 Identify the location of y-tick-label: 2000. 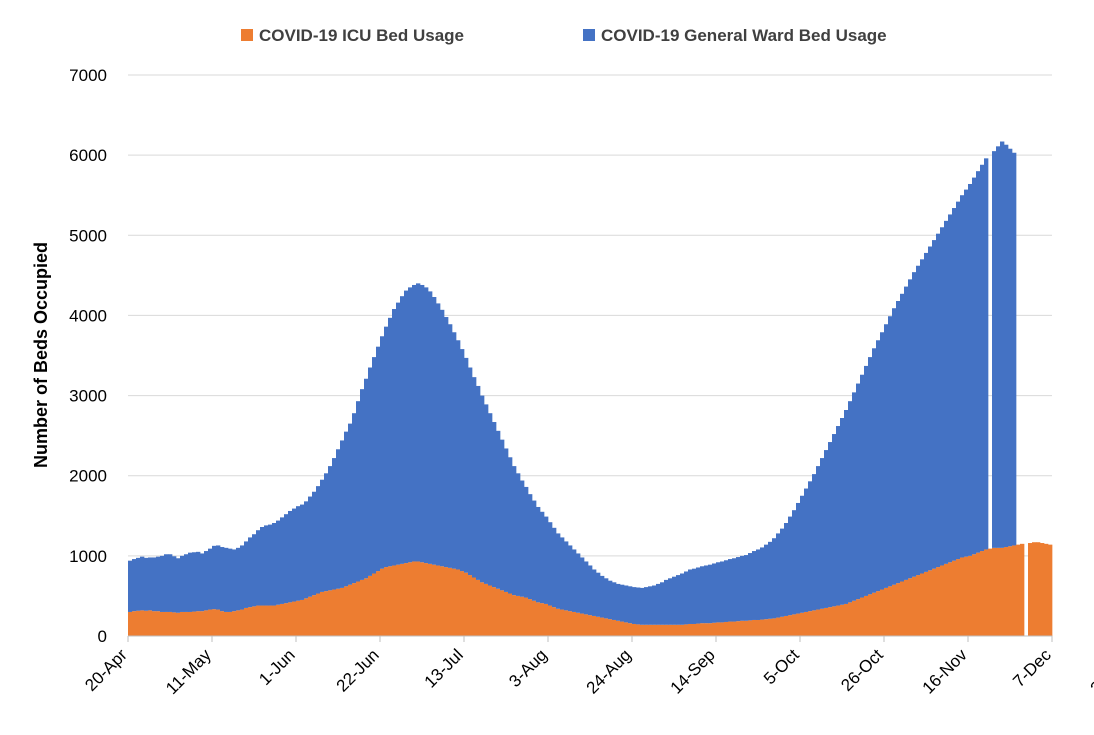
(88, 476).